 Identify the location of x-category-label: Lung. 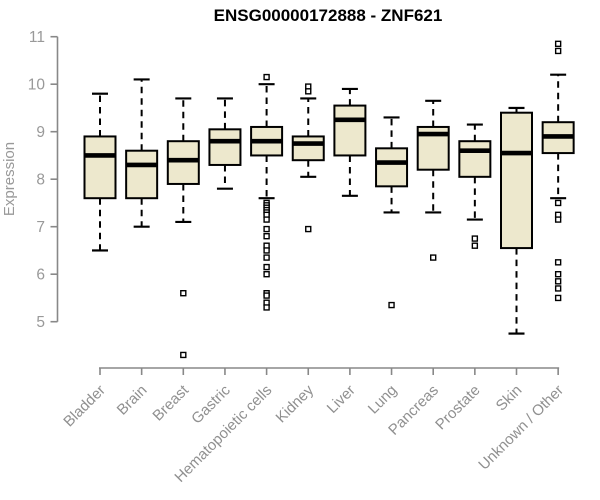
(383, 400).